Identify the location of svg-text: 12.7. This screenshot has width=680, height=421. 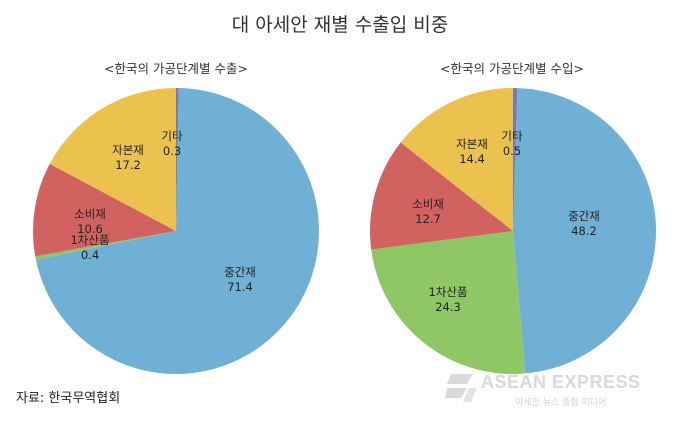
(428, 219).